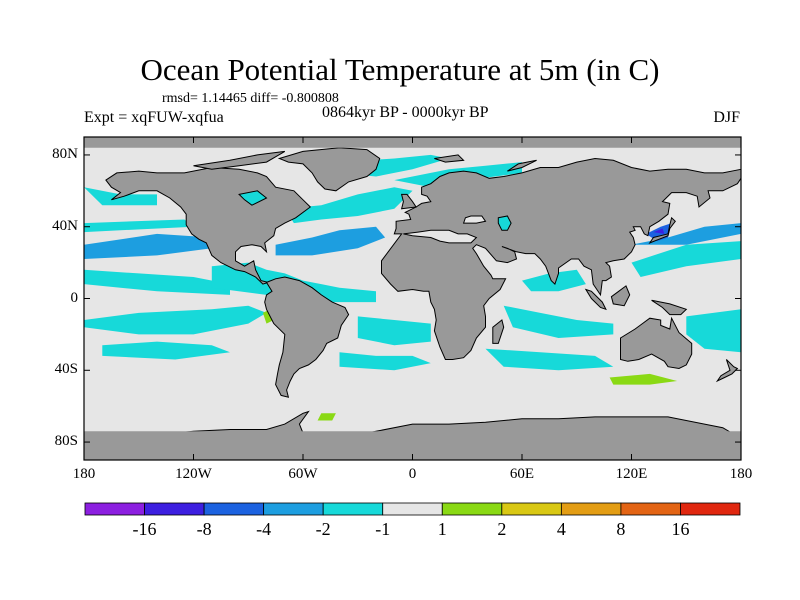 The image size is (800, 600). I want to click on landmass-madagascar, so click(498, 331).